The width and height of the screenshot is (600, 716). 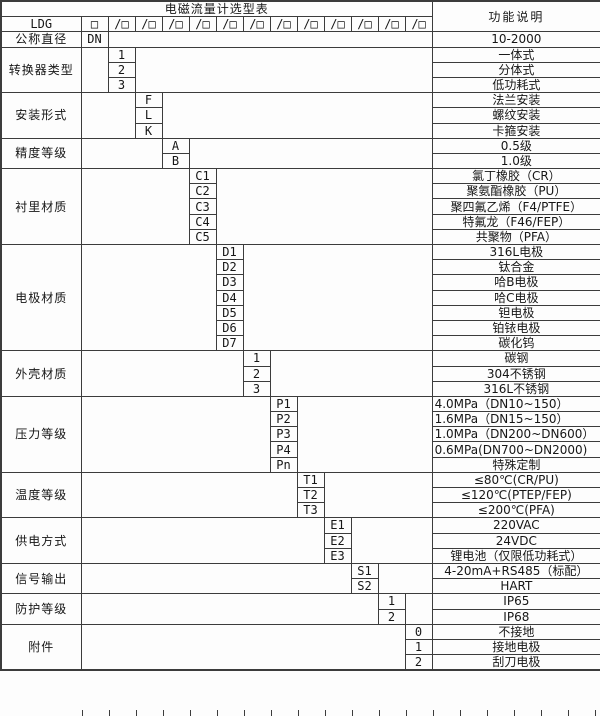 What do you see at coordinates (515, 115) in the screenshot?
I see `option-description: 螺纹安装` at bounding box center [515, 115].